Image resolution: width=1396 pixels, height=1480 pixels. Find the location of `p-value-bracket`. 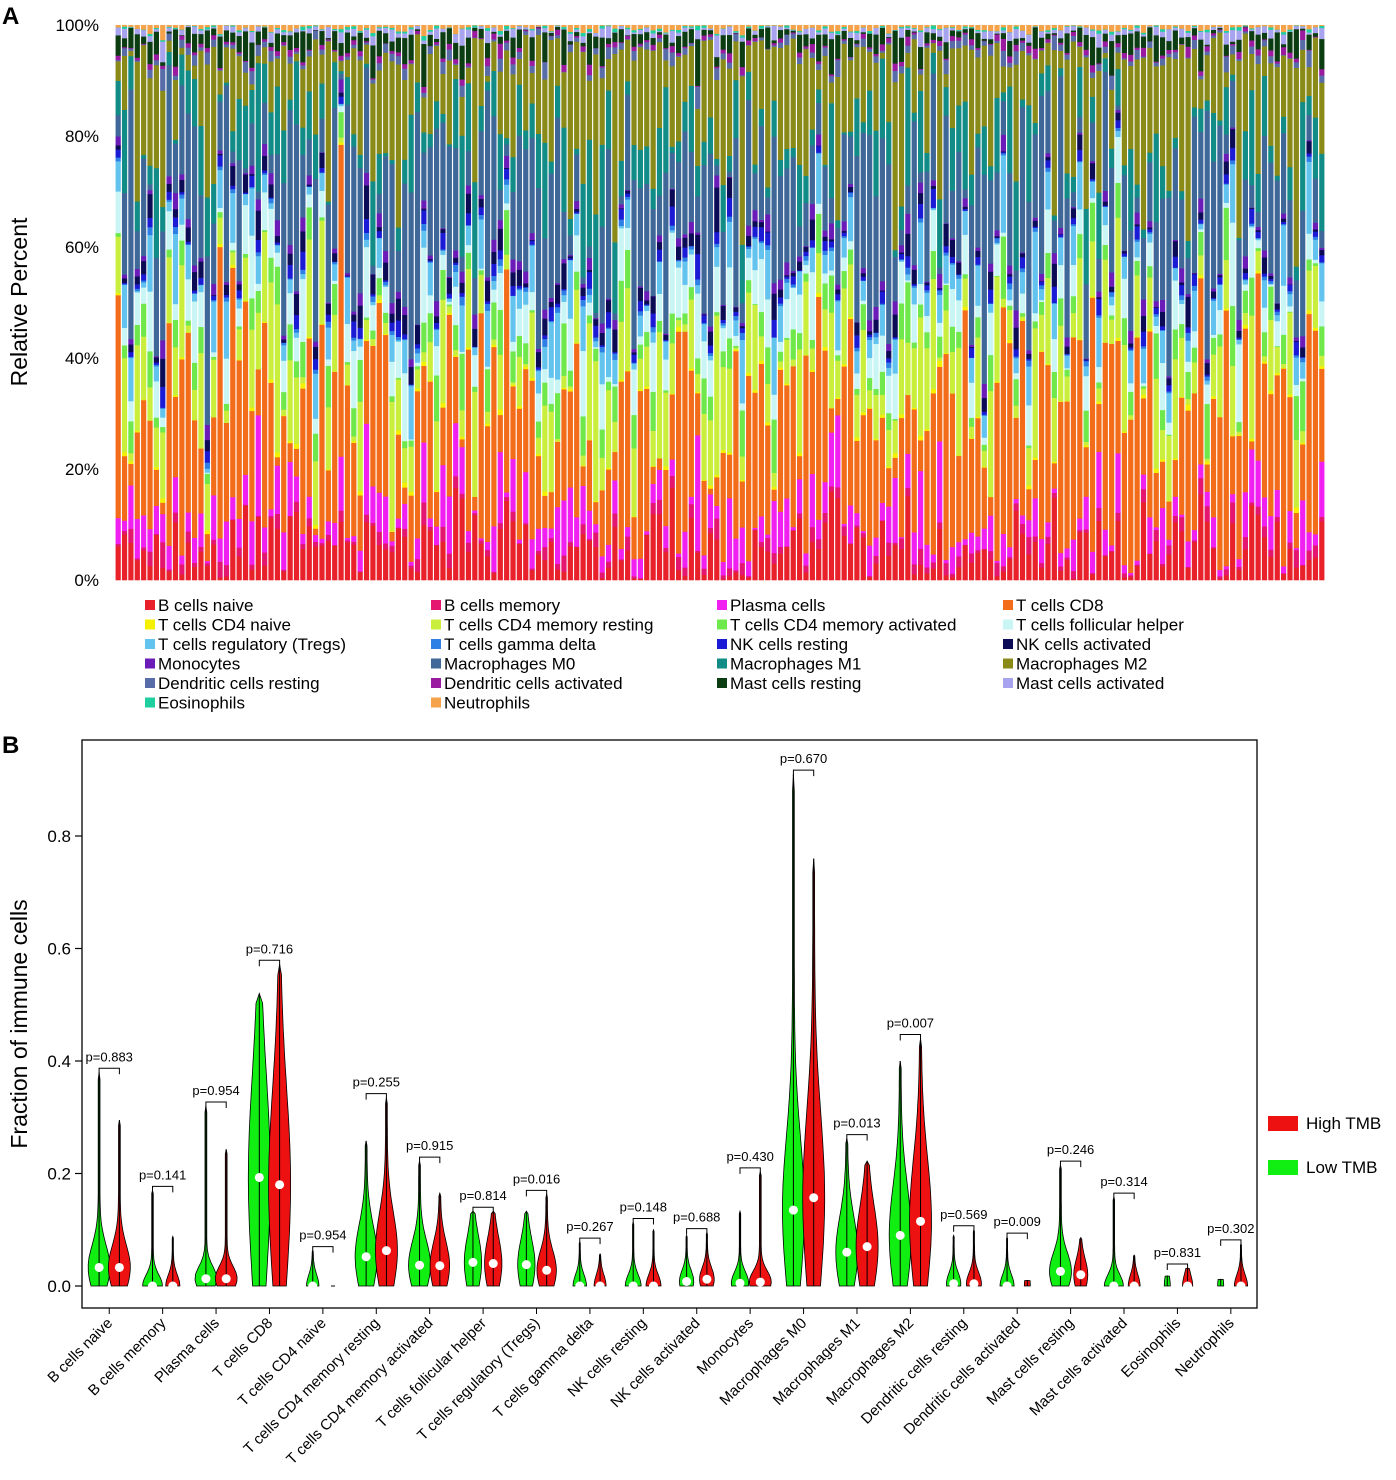

p-value-bracket is located at coordinates (590, 1241).